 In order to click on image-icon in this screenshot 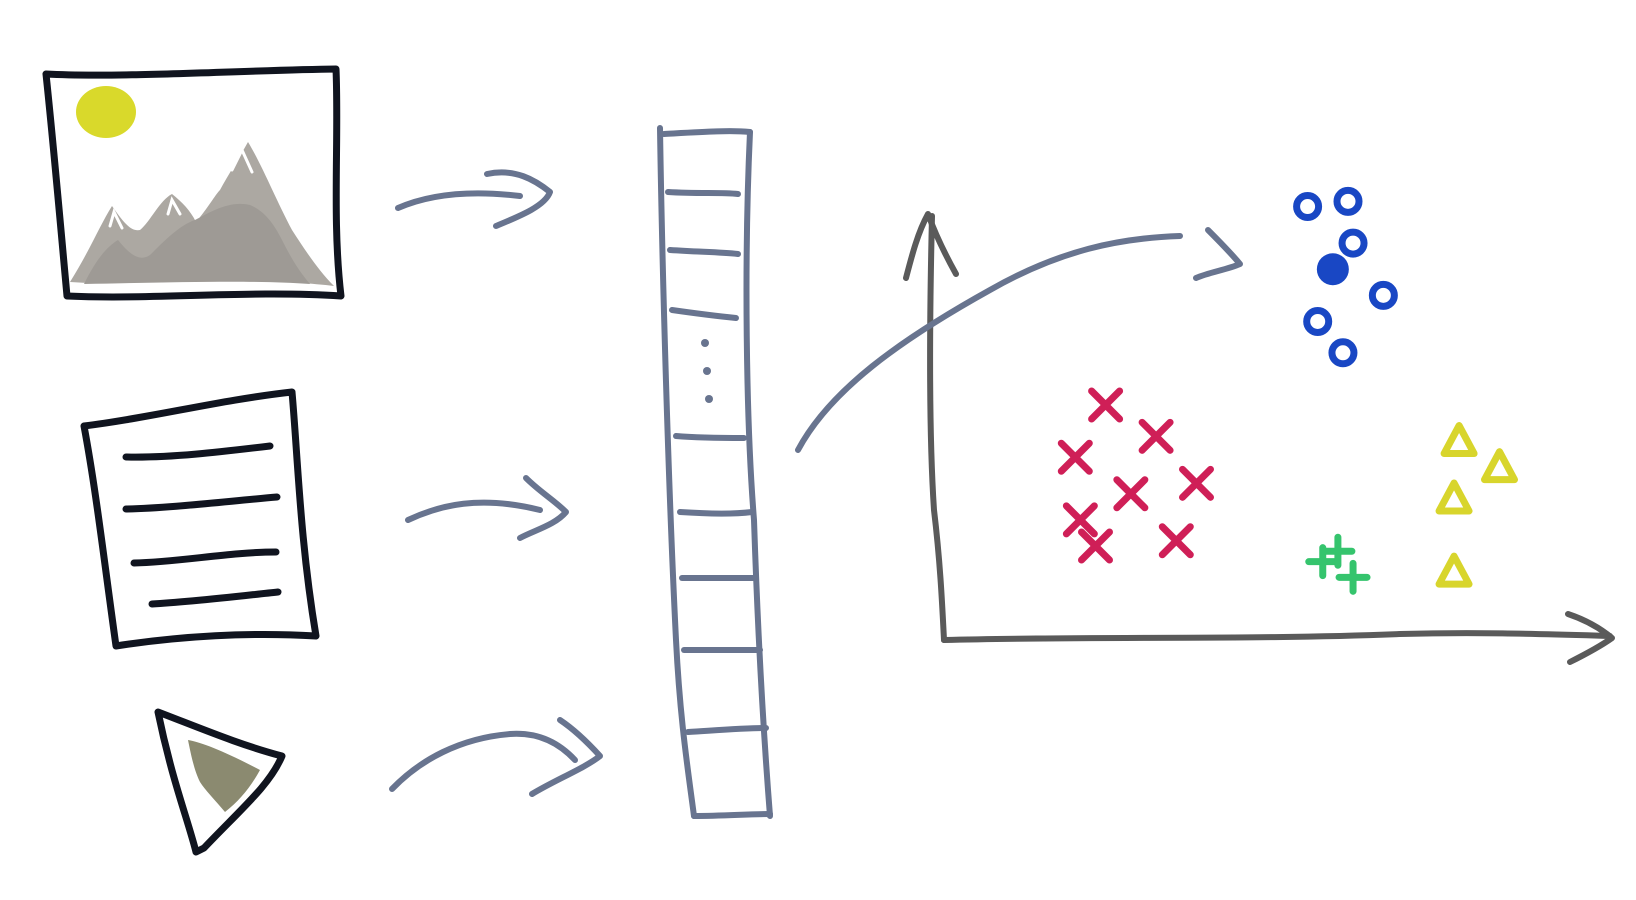, I will do `click(193, 183)`.